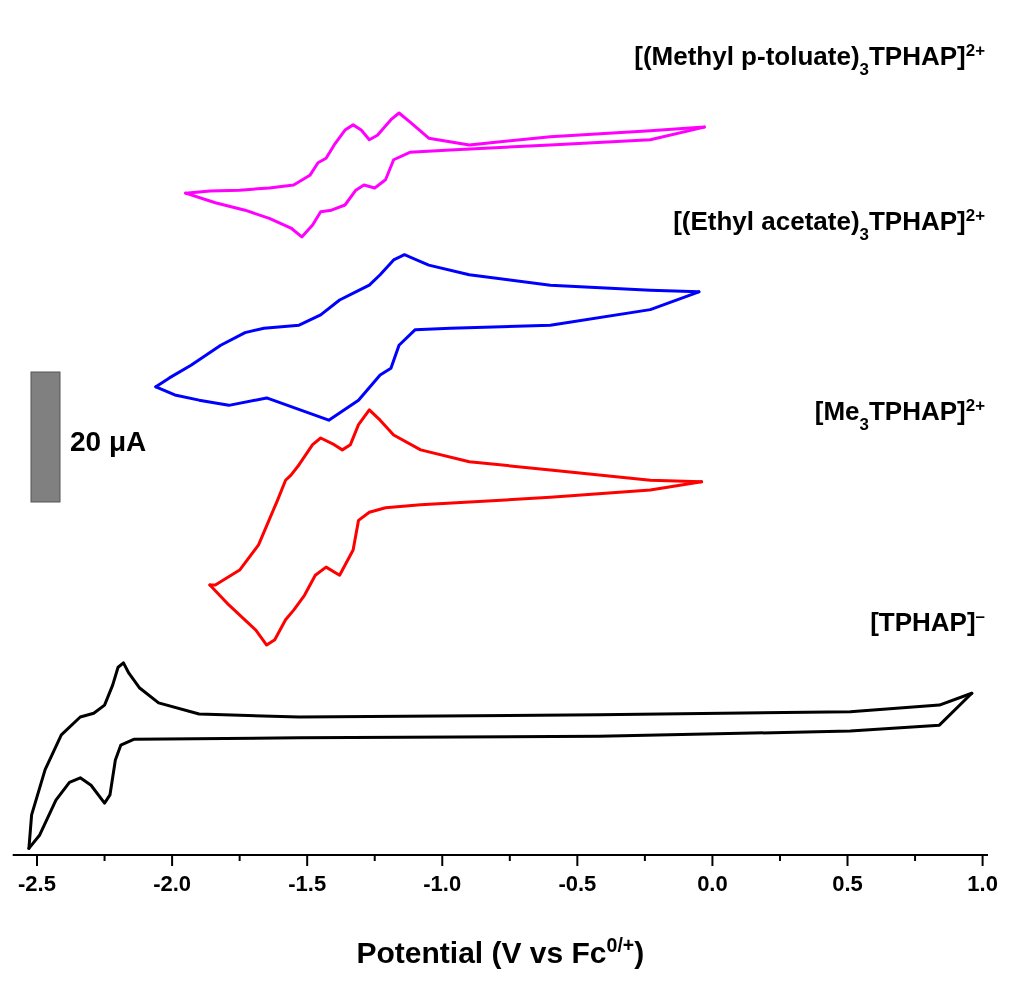  I want to click on x-tick-label: 0.5, so click(847, 883).